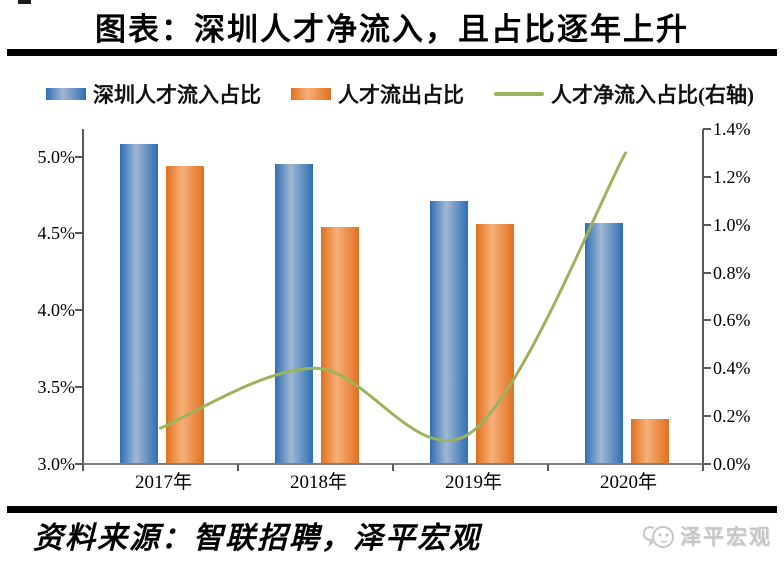 This screenshot has height=563, width=784. Describe the element at coordinates (392, 509) in the screenshot. I see `divider-bottom` at that location.